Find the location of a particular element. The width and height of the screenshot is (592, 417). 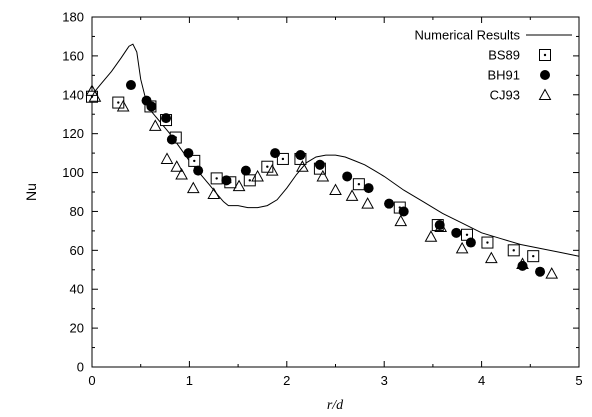

y-axis-title: Nu is located at coordinates (31, 192).